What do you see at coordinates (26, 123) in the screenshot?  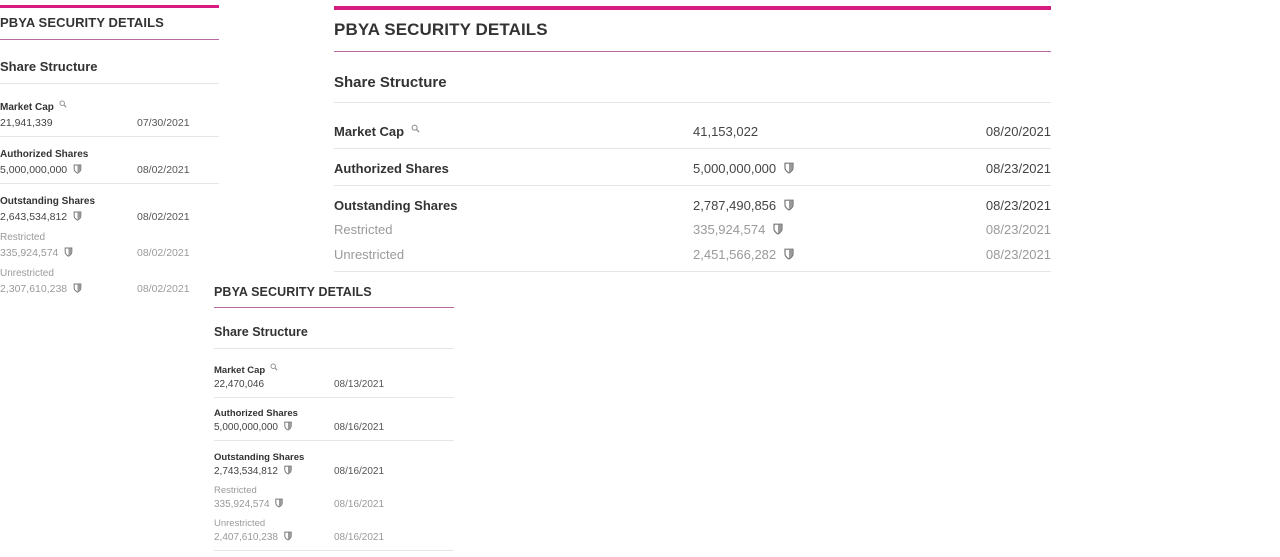 I see `market-cap-value: 21,941,339` at bounding box center [26, 123].